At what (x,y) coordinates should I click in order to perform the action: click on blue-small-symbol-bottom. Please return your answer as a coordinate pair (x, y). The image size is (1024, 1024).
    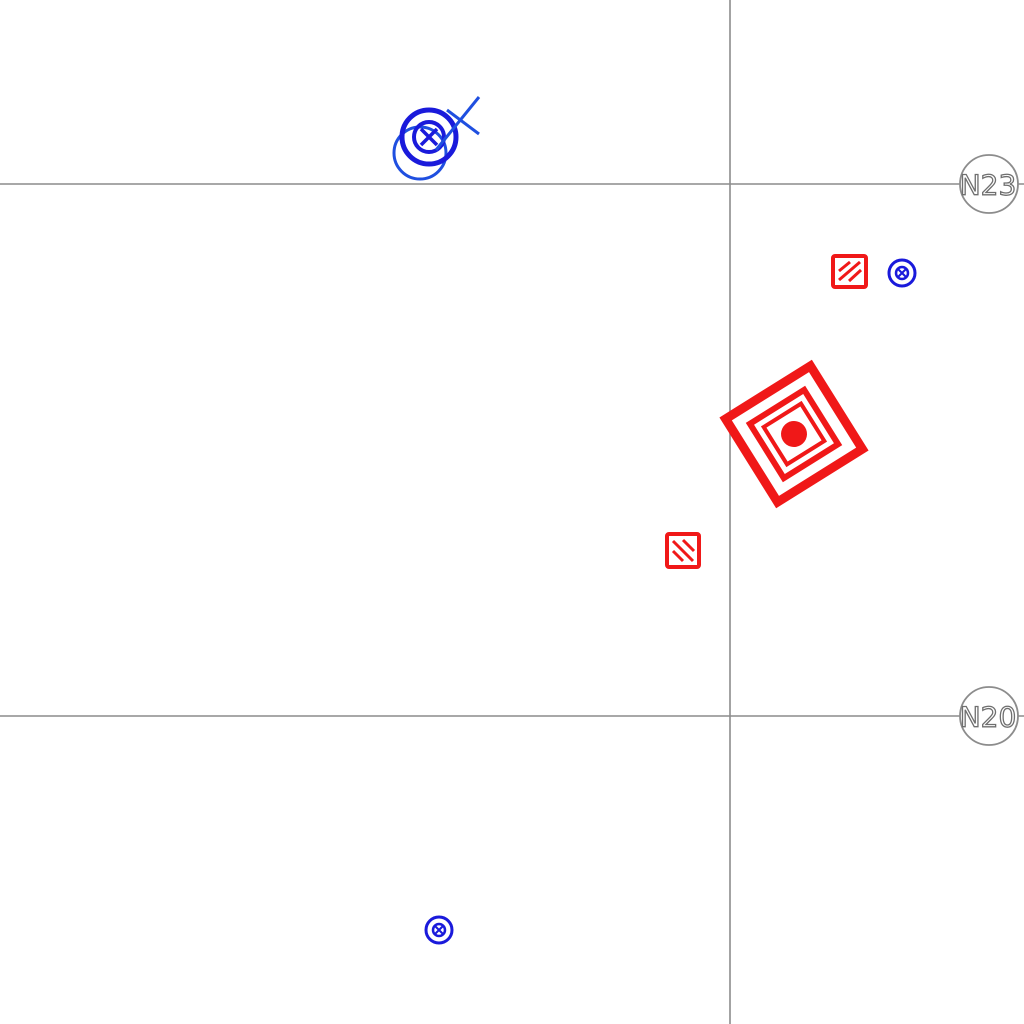
    Looking at the image, I should click on (439, 930).